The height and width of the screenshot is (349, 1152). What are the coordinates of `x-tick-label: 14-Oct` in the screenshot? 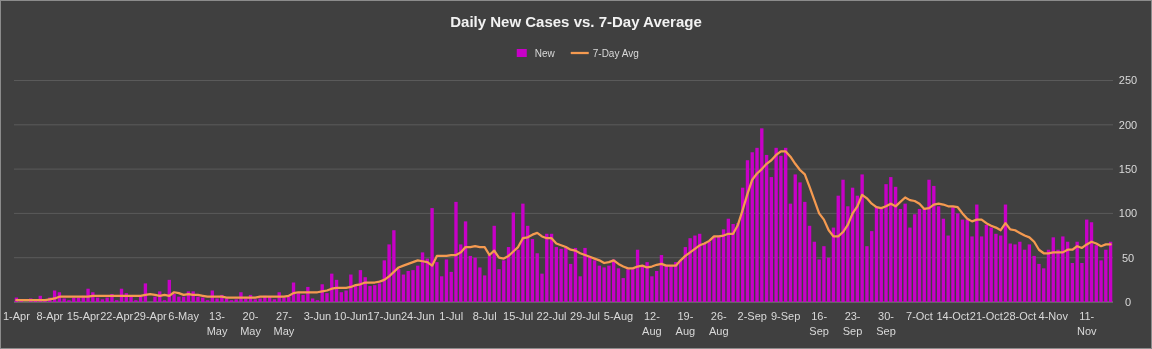 It's located at (953, 316).